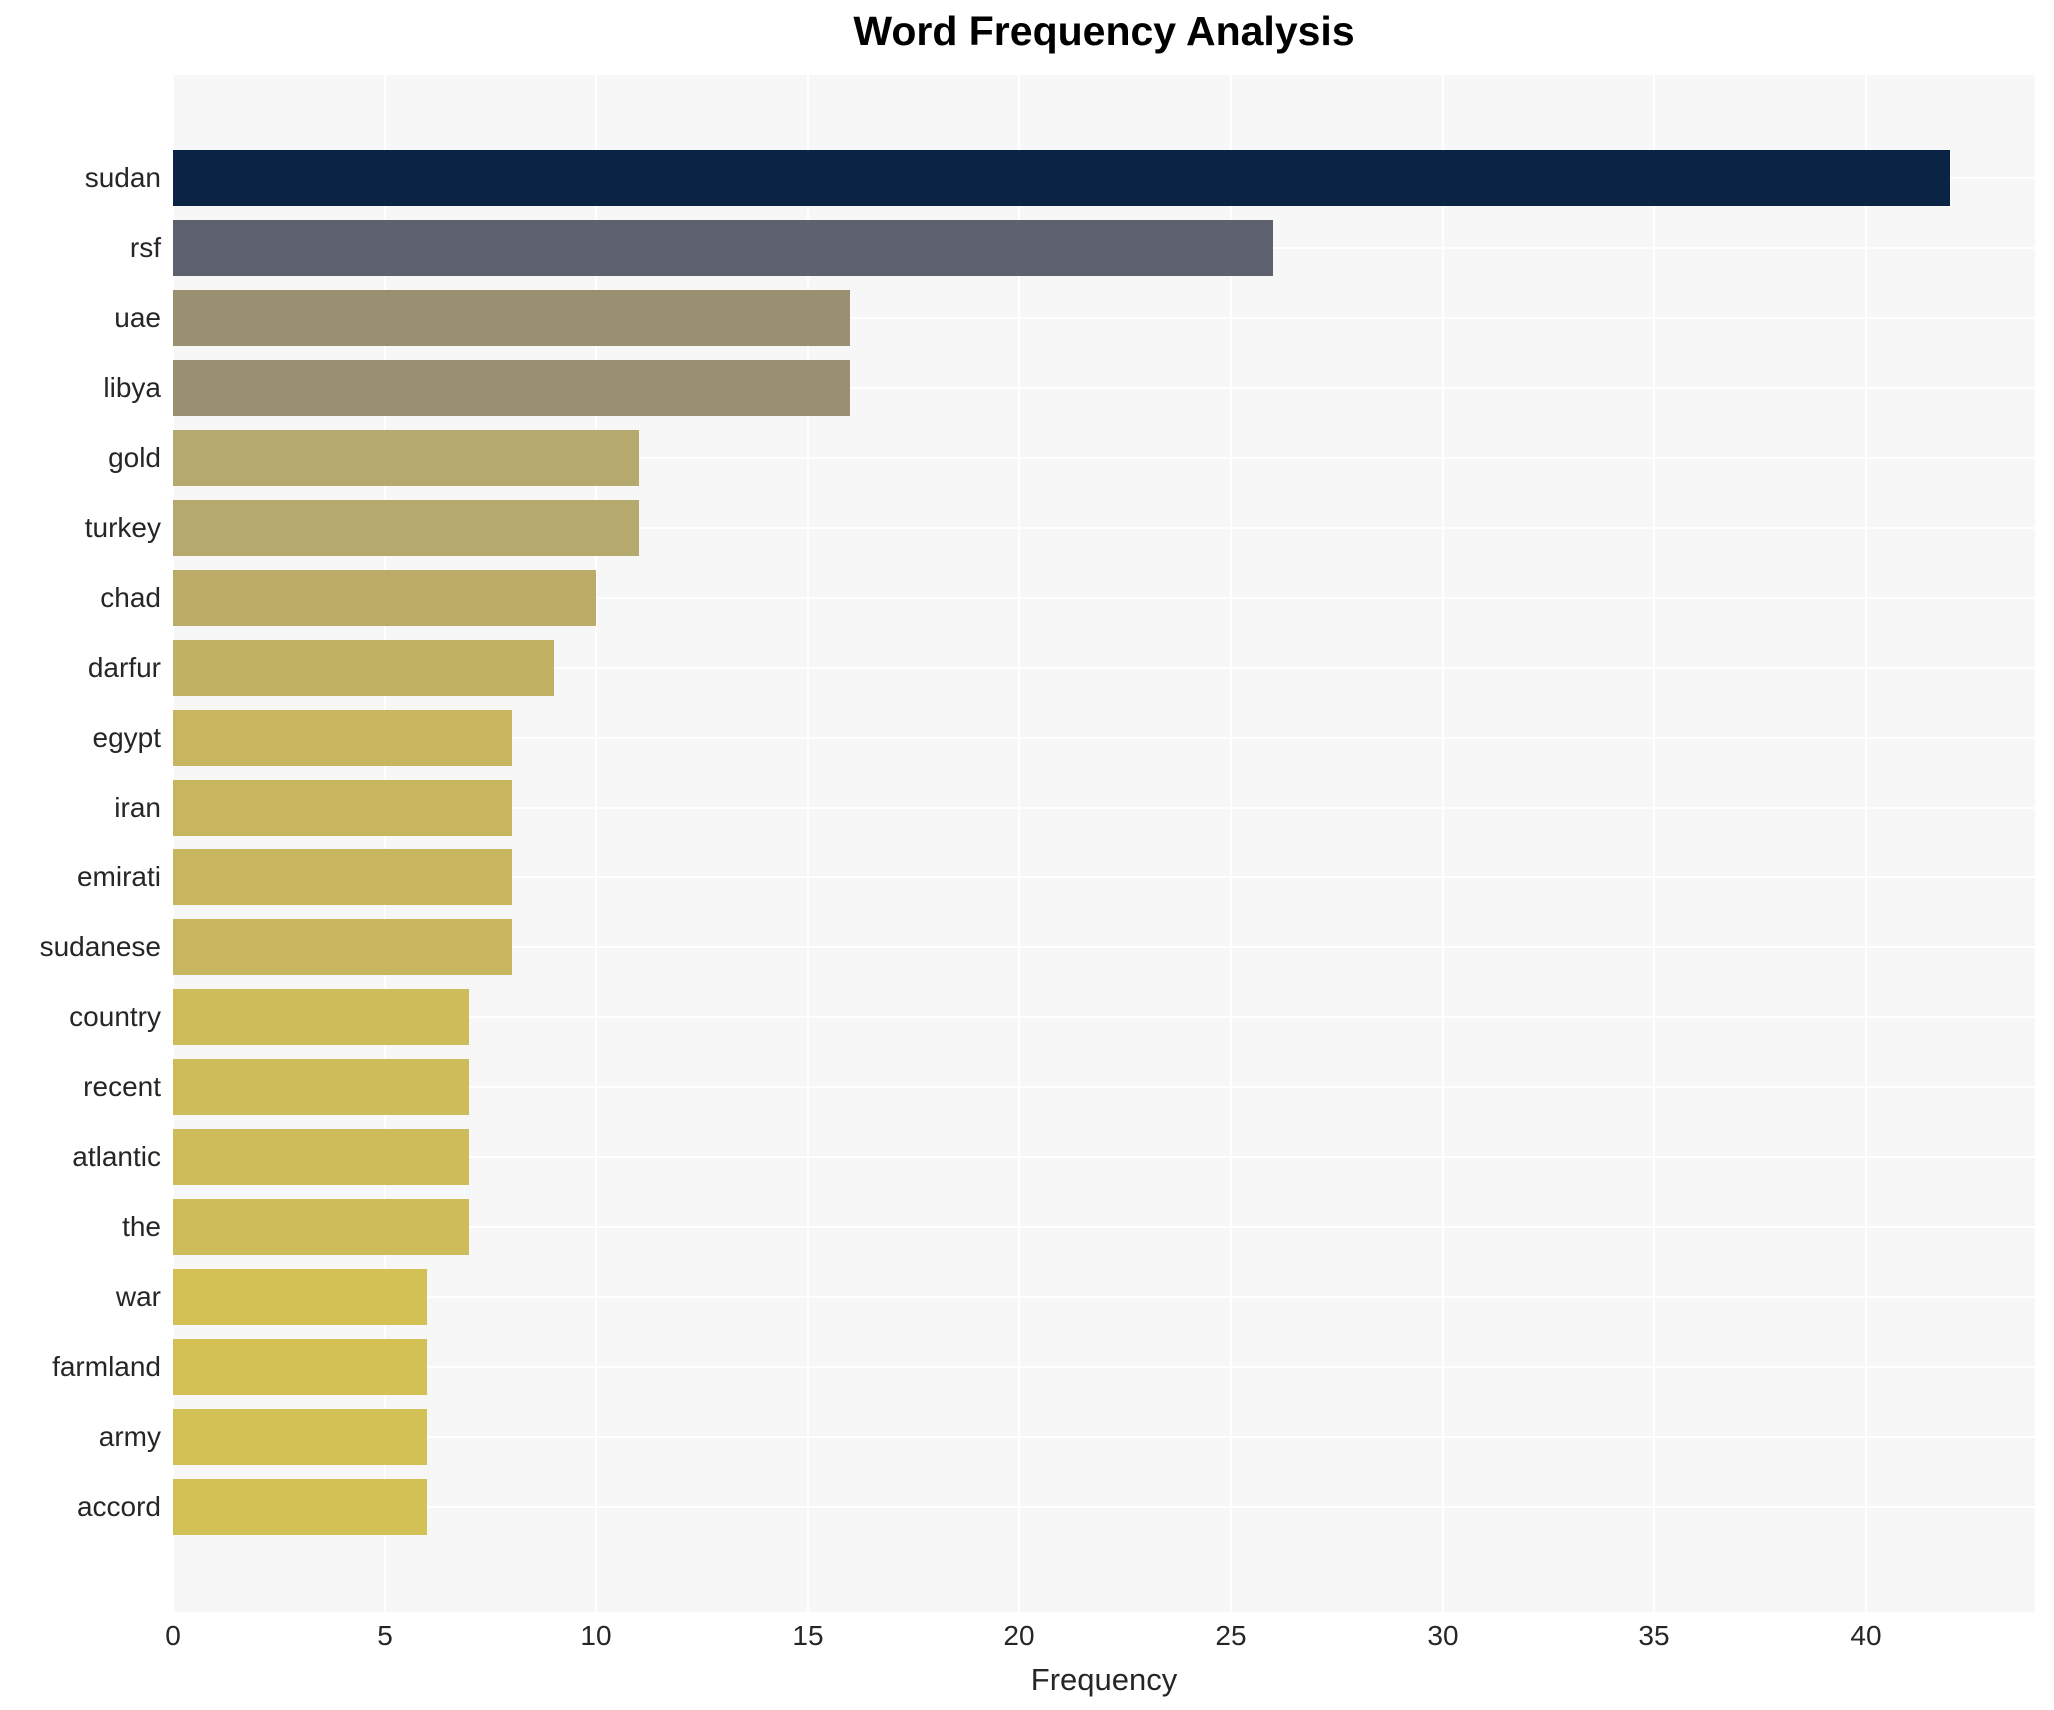 Image resolution: width=2054 pixels, height=1710 pixels. I want to click on bar-sudan, so click(1062, 178).